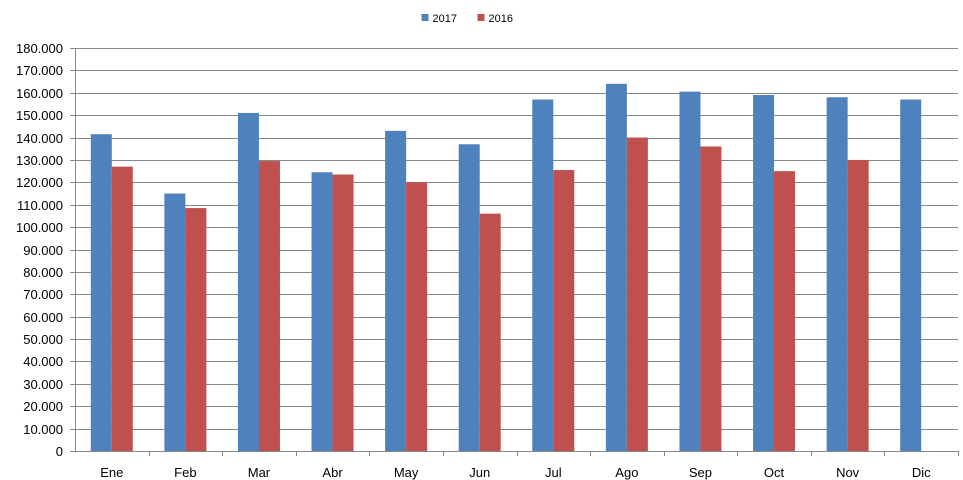 The image size is (963, 480). I want to click on y-tick-label: 150.000, so click(39, 115).